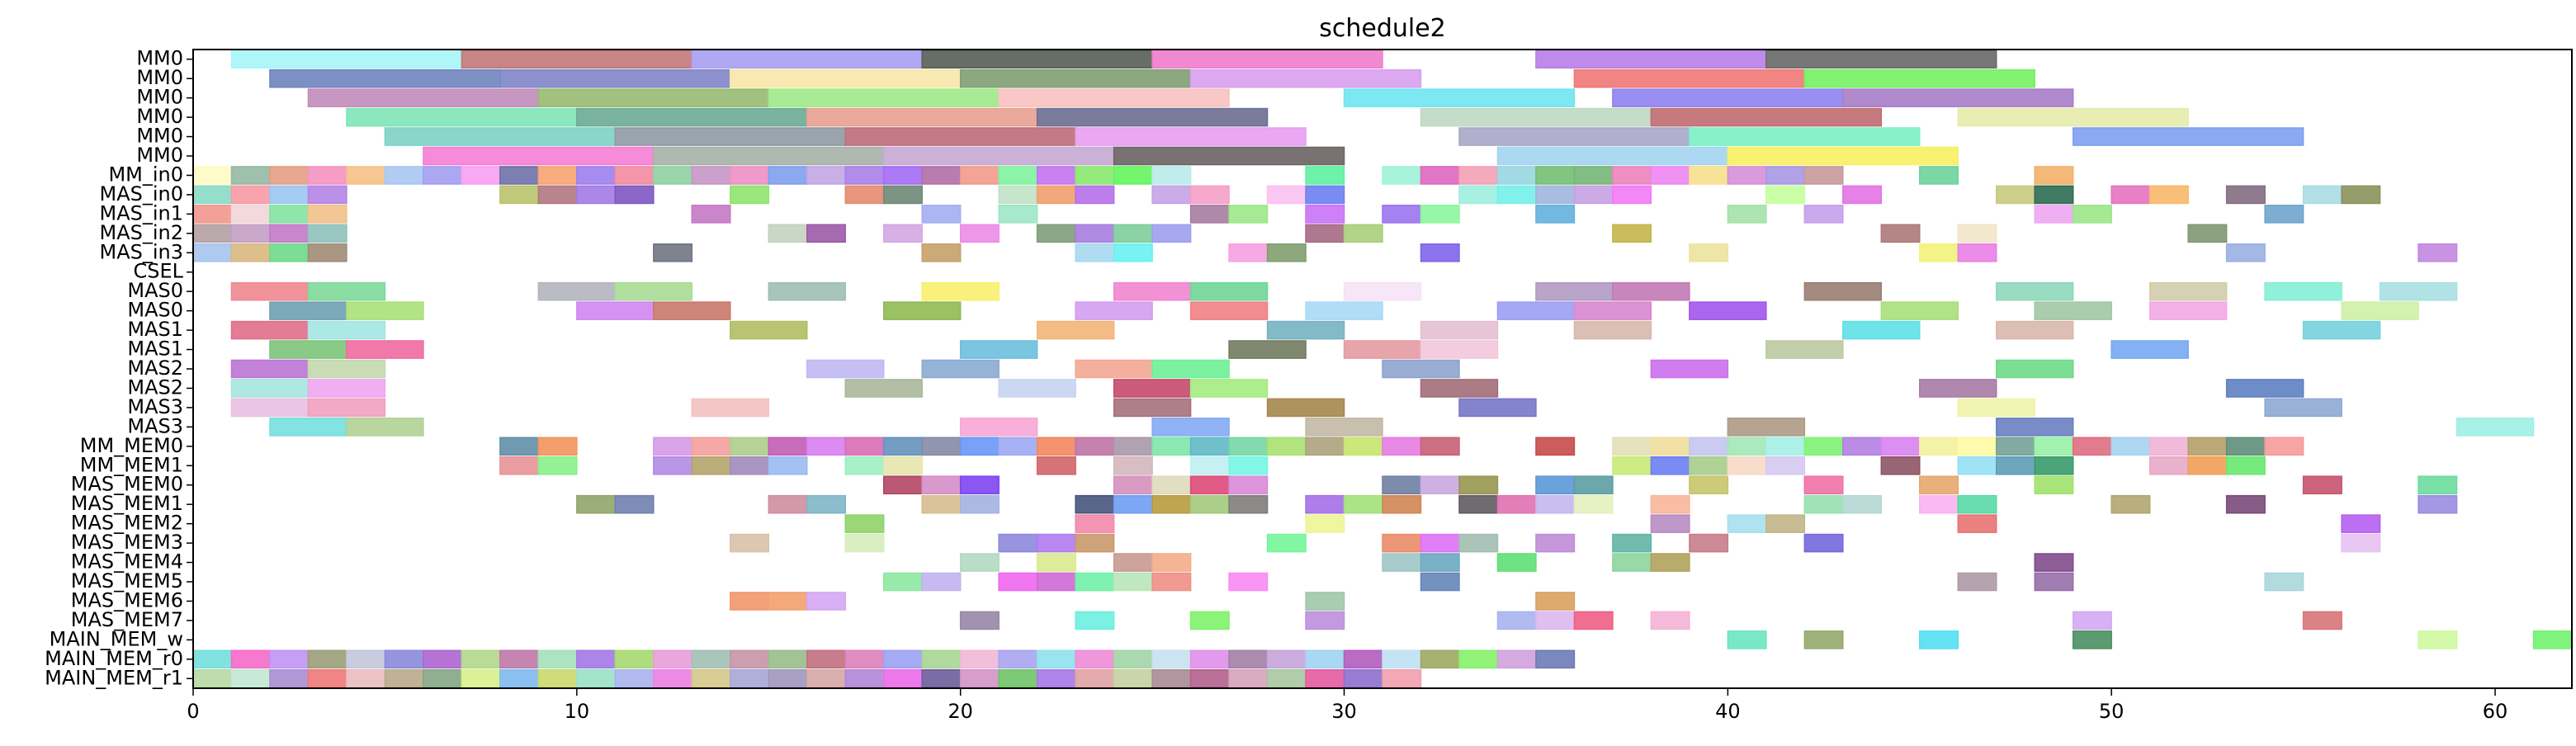 The image size is (2576, 746). Describe the element at coordinates (193, 711) in the screenshot. I see `x-tick-label: 0` at that location.